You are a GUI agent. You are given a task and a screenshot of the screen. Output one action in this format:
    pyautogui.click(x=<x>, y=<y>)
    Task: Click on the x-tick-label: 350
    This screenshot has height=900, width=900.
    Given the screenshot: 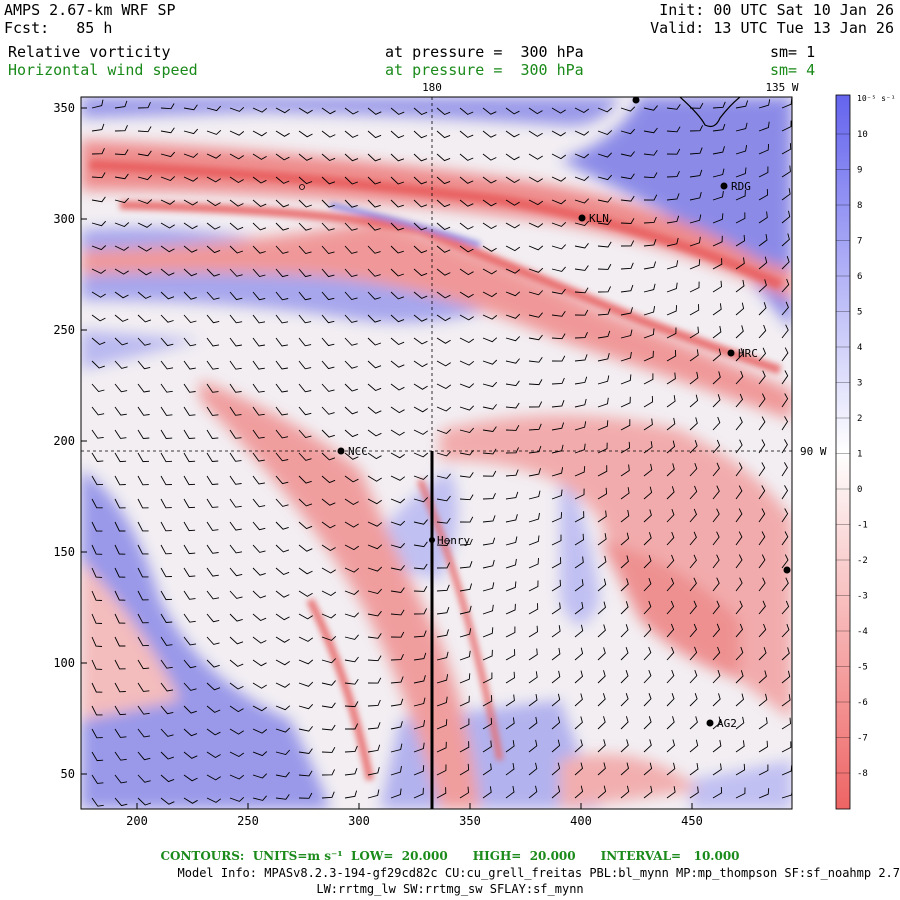 What is the action you would take?
    pyautogui.click(x=470, y=821)
    